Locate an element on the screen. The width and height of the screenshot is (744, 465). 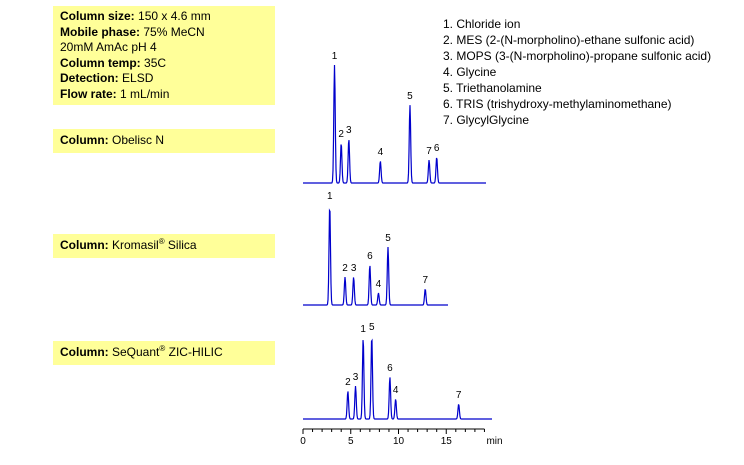
x-axis-unit: min is located at coordinates (494, 441).